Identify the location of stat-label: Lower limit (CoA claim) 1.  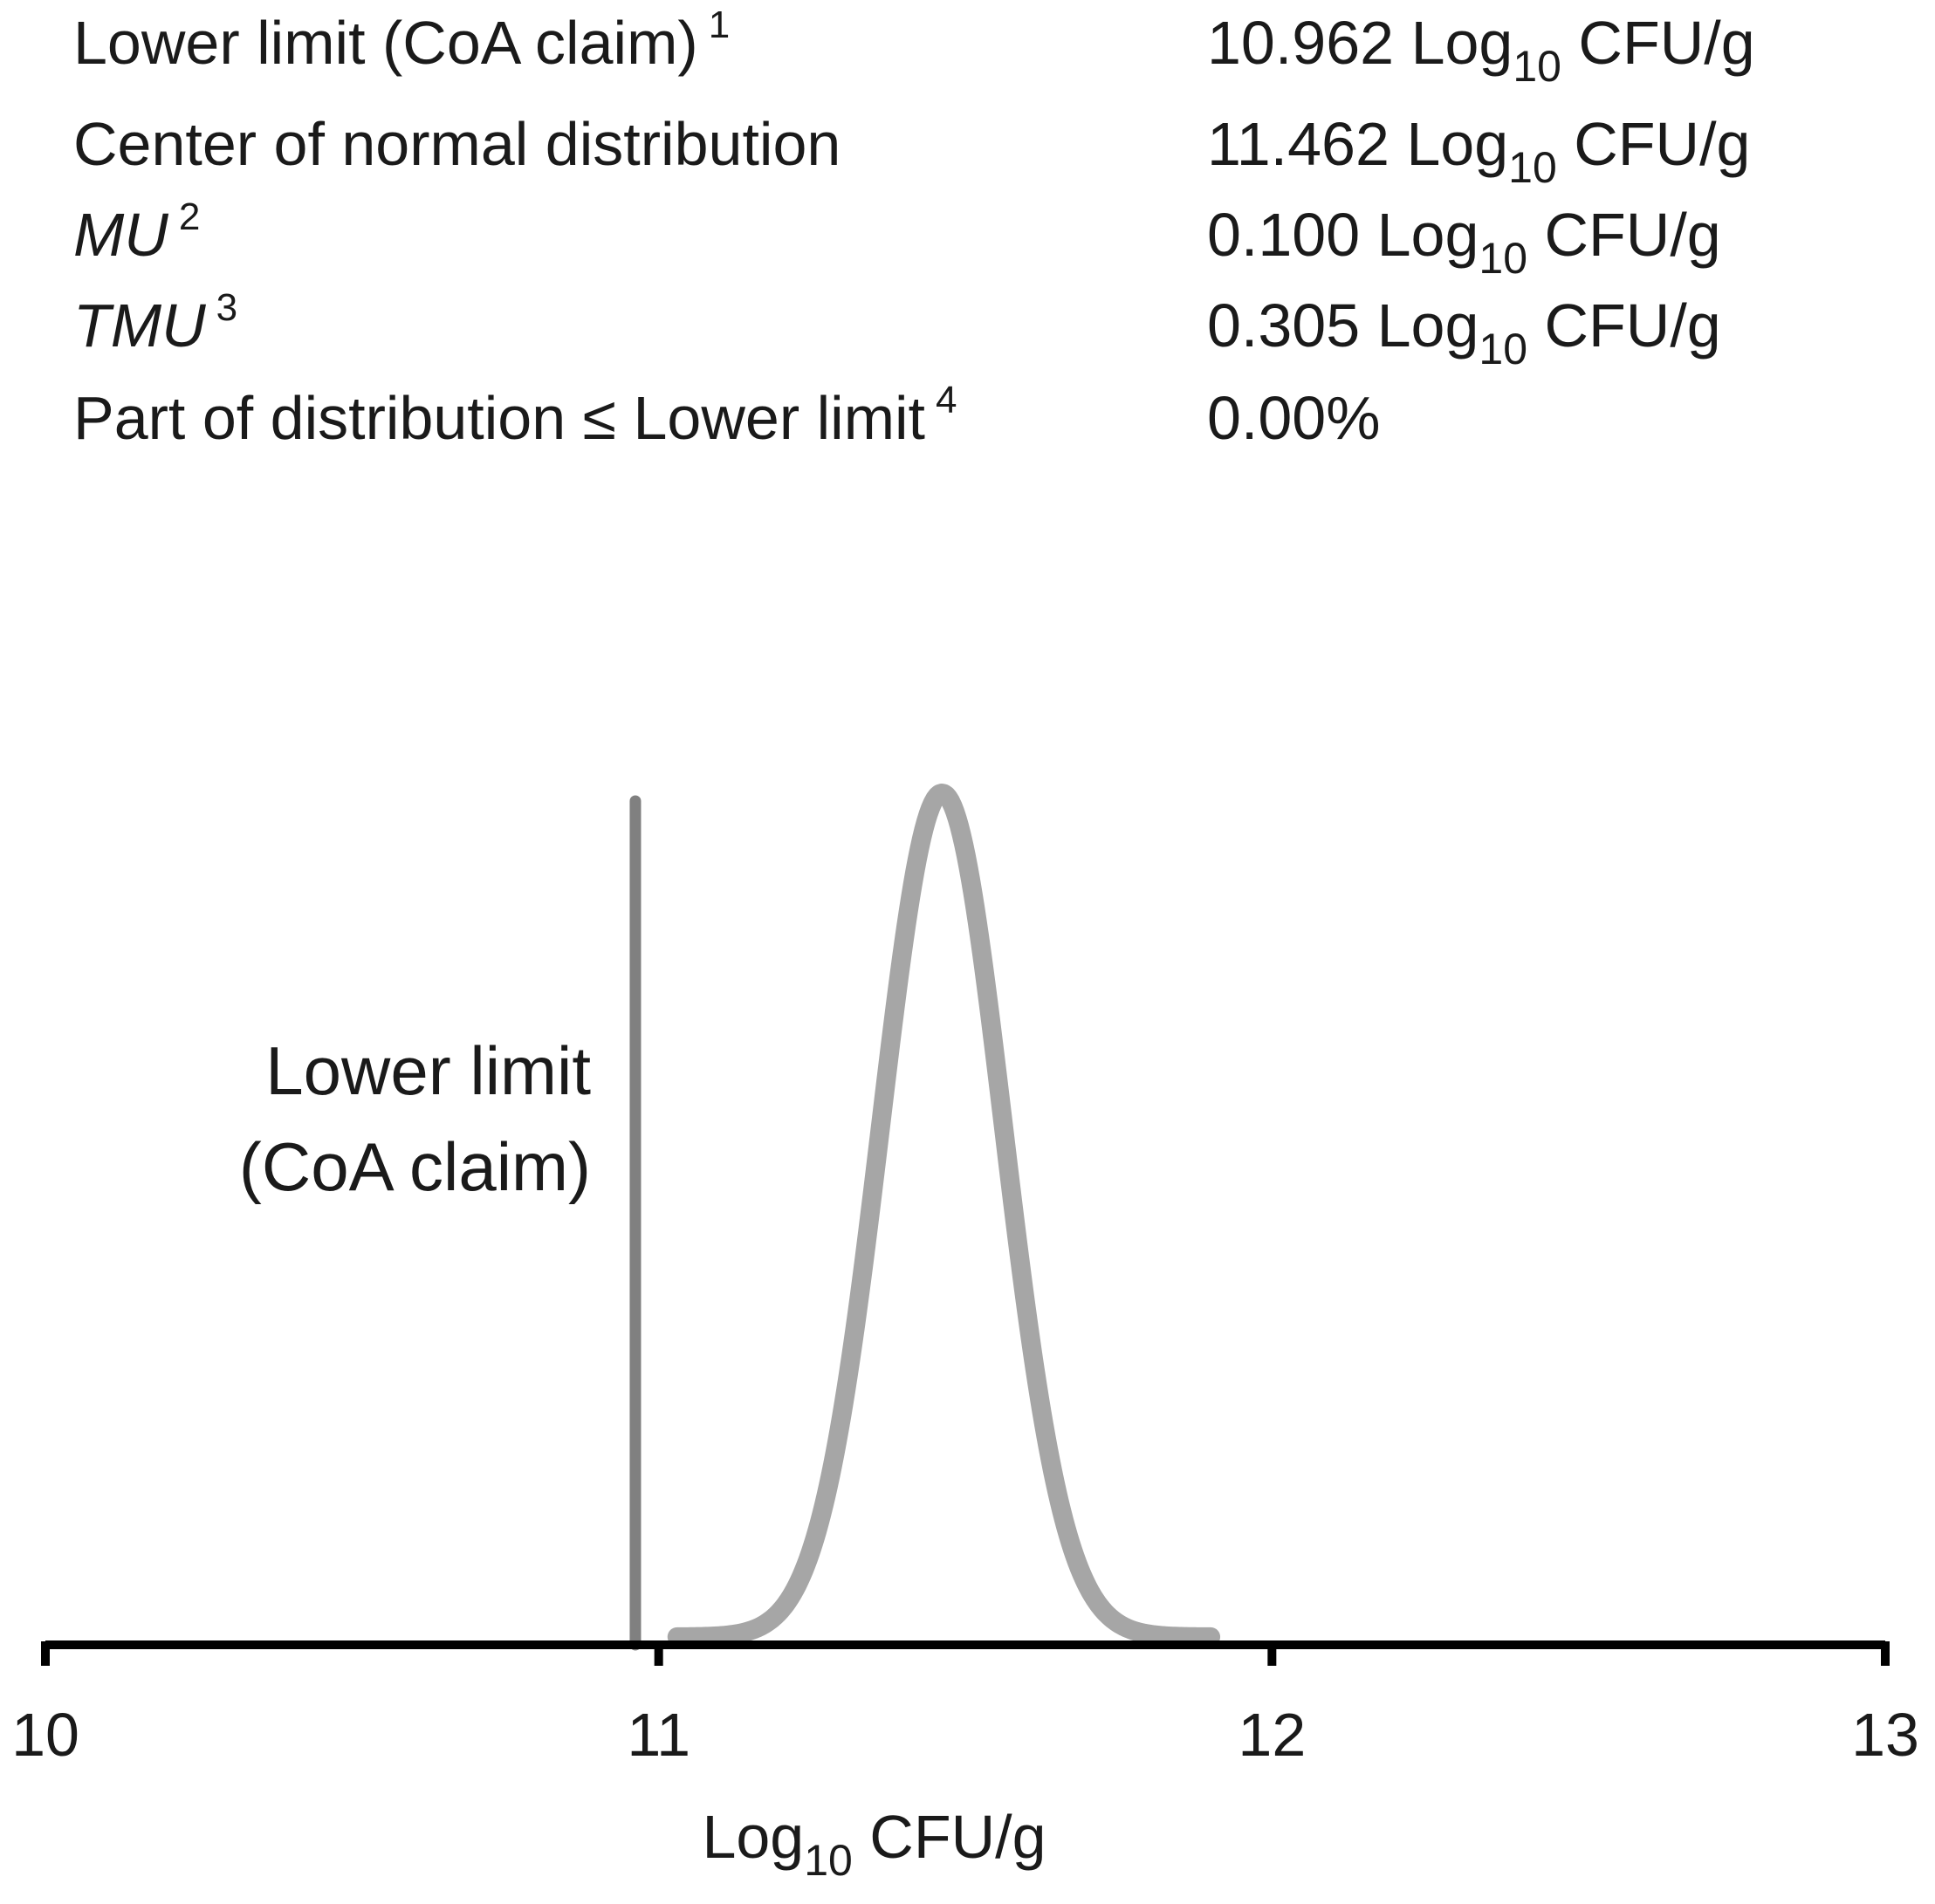
(401, 40).